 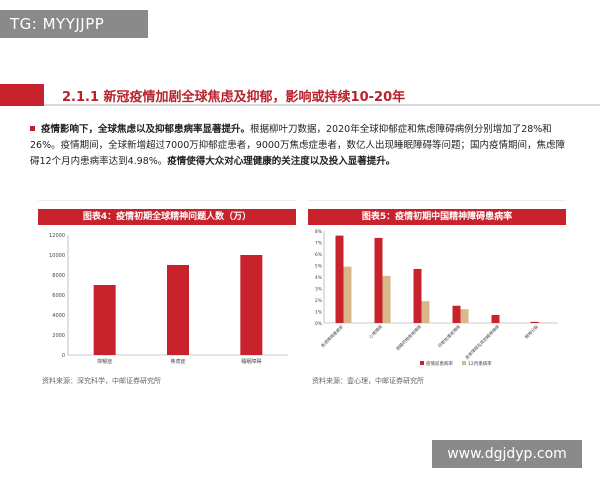 What do you see at coordinates (58, 336) in the screenshot?
I see `chart4-y-tick: 2000` at bounding box center [58, 336].